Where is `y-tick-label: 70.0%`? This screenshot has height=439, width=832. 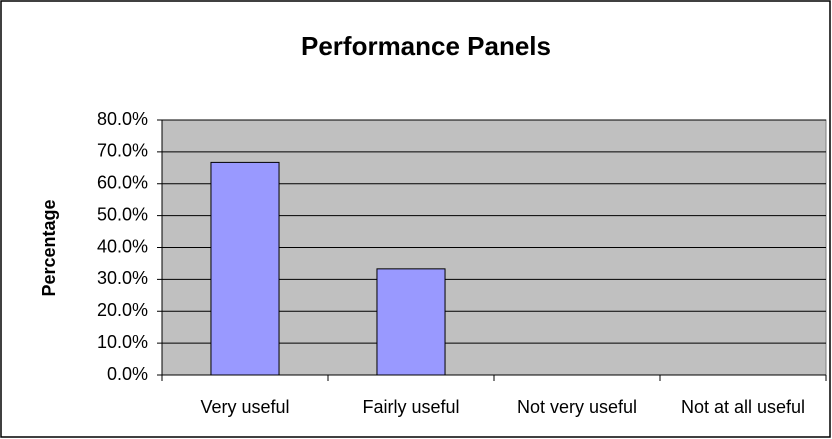 y-tick-label: 70.0% is located at coordinates (122, 151).